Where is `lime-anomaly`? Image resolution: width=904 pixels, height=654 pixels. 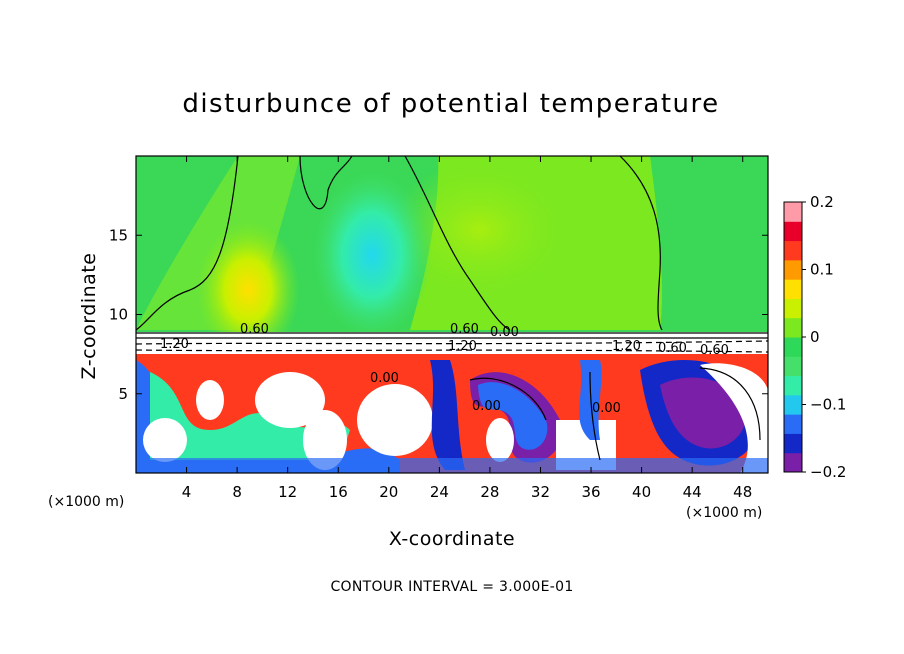
lime-anomaly is located at coordinates (480, 230).